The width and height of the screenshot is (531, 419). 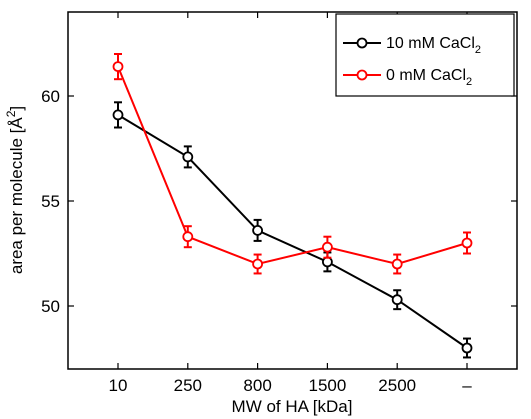 I want to click on x-axis-title: MW of HA [kDa], so click(x=292, y=406).